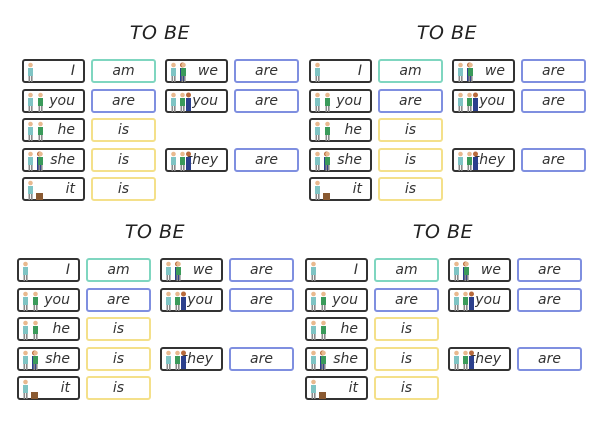 The height and width of the screenshot is (424, 600). I want to click on person-pointing-group-icon, so click(468, 102).